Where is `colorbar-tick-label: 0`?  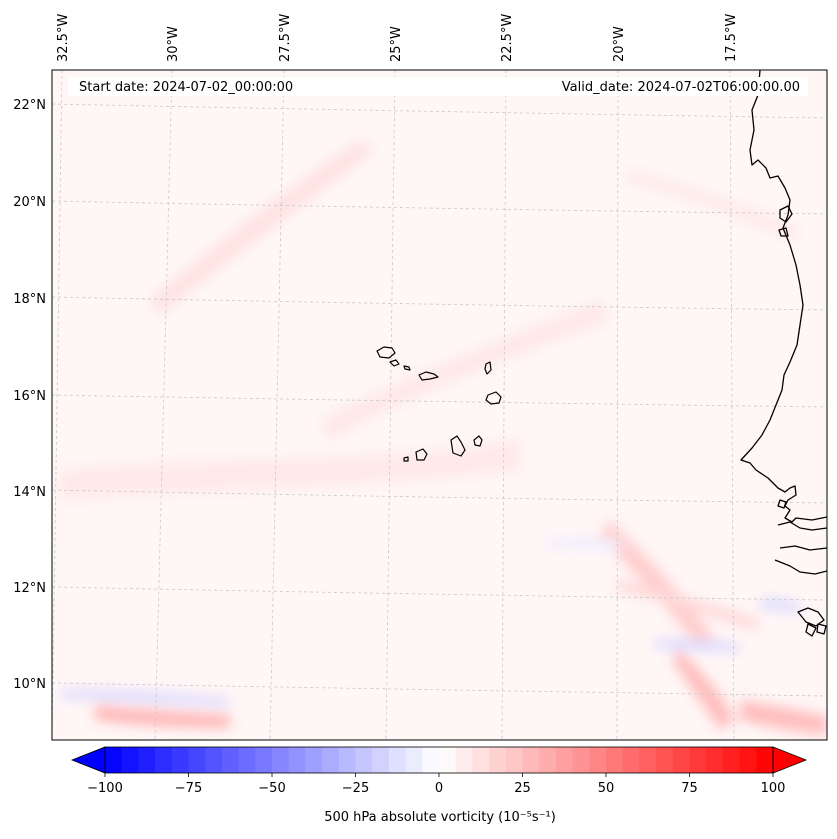
colorbar-tick-label: 0 is located at coordinates (439, 788).